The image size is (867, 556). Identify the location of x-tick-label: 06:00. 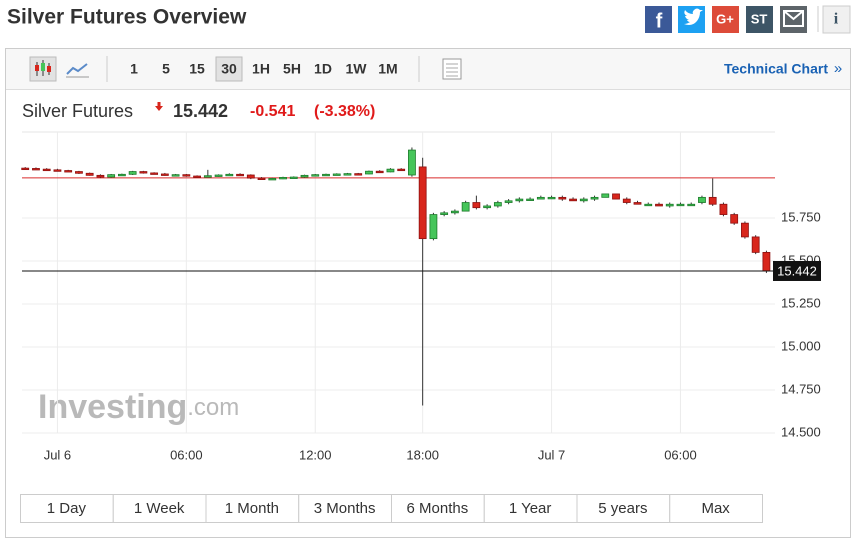
(186, 454).